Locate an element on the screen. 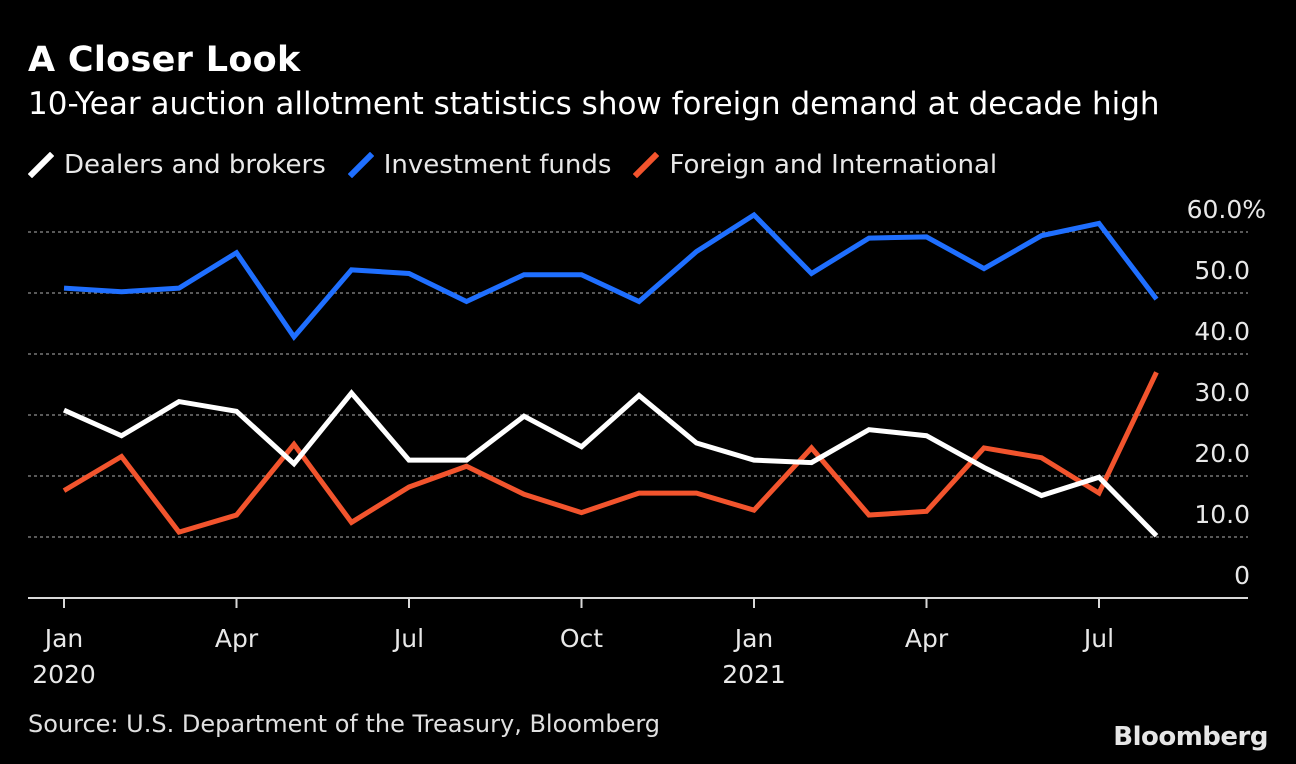 This screenshot has width=1296, height=764. y-tick-label: 0 is located at coordinates (1242, 575).